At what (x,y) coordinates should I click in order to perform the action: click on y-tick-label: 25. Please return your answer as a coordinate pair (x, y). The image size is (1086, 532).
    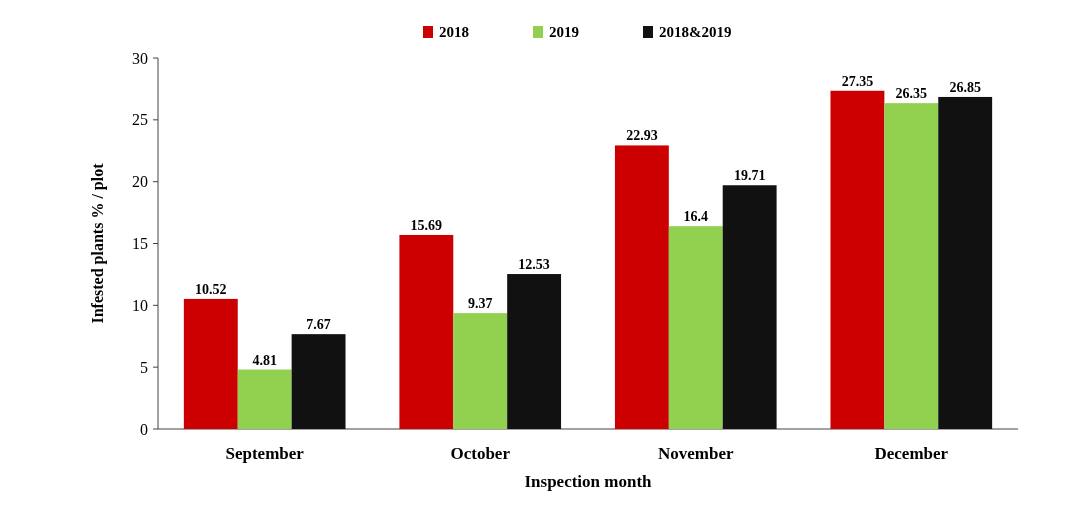
    Looking at the image, I should click on (140, 120).